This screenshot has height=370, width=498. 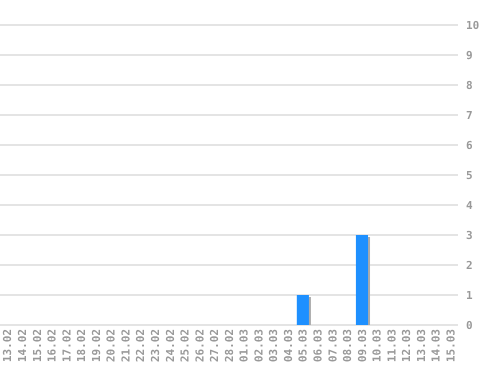 What do you see at coordinates (469, 55) in the screenshot?
I see `y-tick-label: 9` at bounding box center [469, 55].